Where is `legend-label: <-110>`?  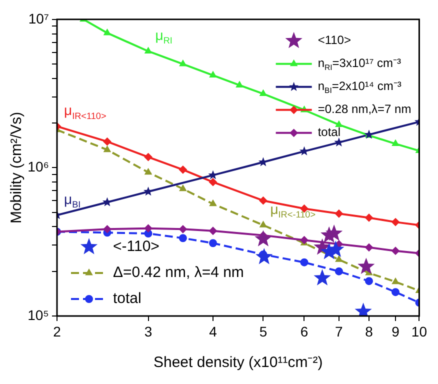 legend-label: <-110> is located at coordinates (136, 247).